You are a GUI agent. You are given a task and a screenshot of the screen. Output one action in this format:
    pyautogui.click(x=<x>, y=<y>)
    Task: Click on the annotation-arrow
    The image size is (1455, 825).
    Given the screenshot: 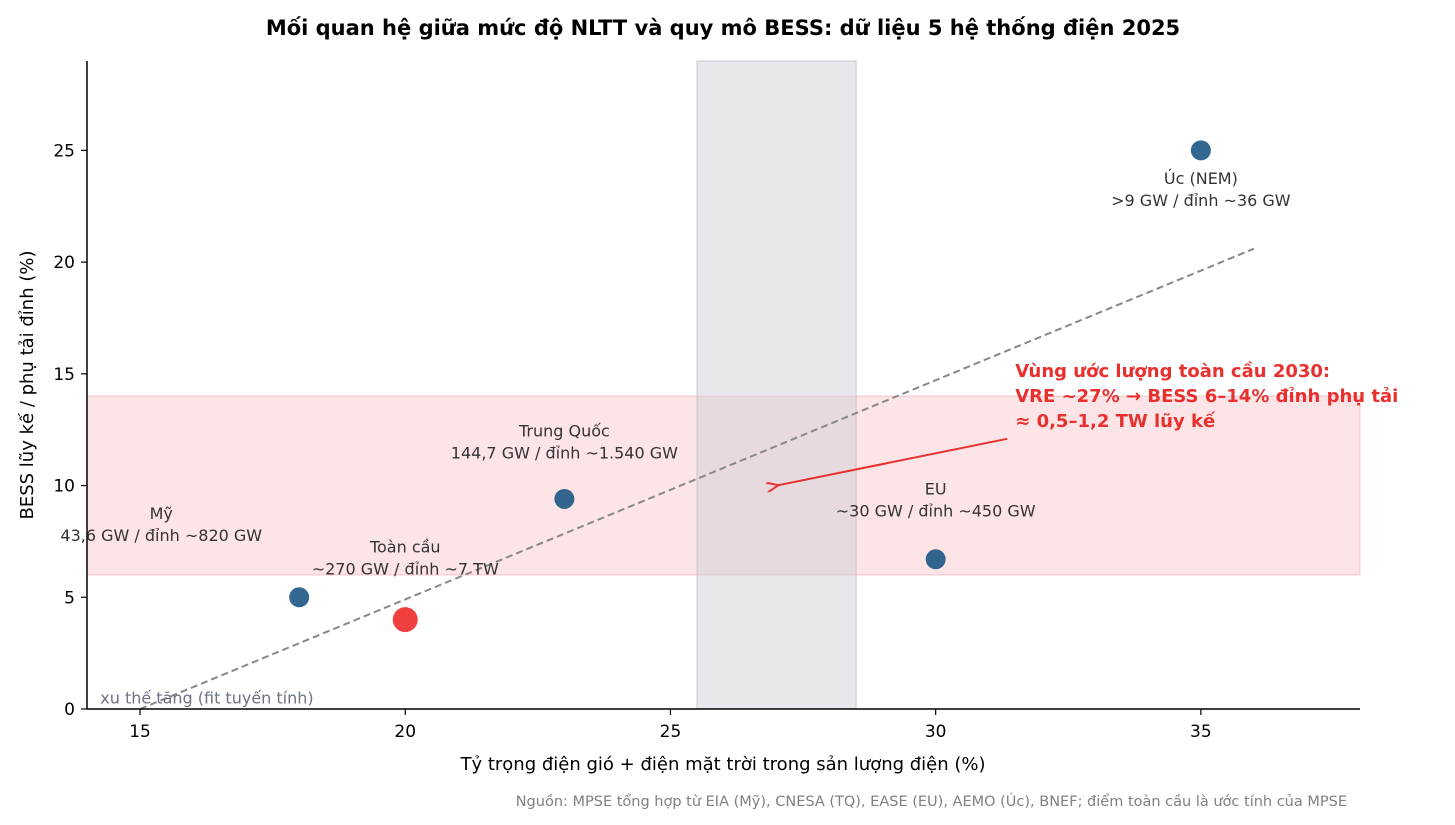 What is the action you would take?
    pyautogui.click(x=892, y=461)
    